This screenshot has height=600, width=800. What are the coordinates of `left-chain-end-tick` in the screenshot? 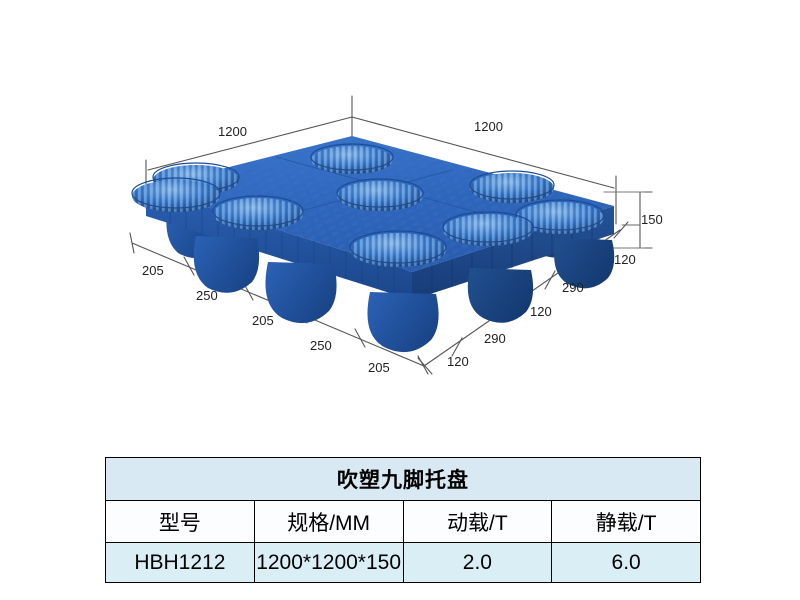 It's located at (132, 243).